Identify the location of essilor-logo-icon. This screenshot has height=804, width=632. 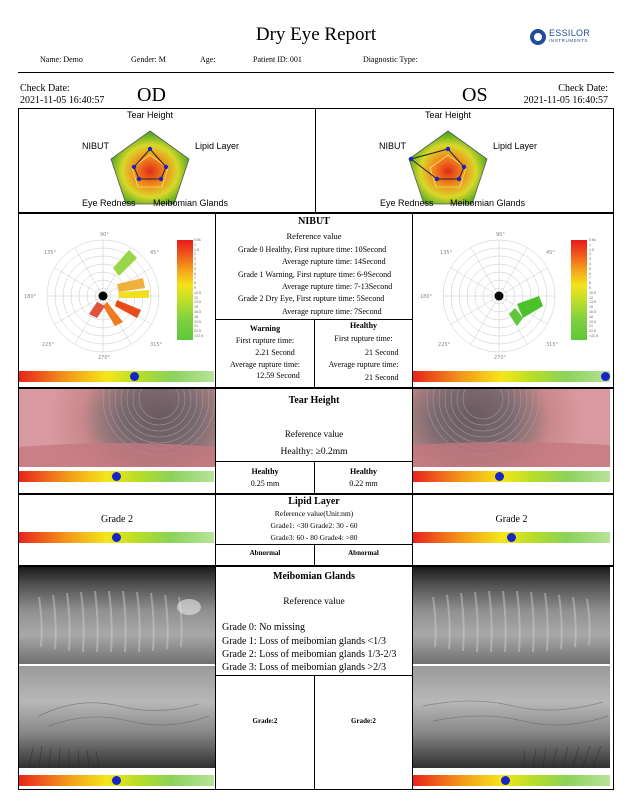
(538, 37).